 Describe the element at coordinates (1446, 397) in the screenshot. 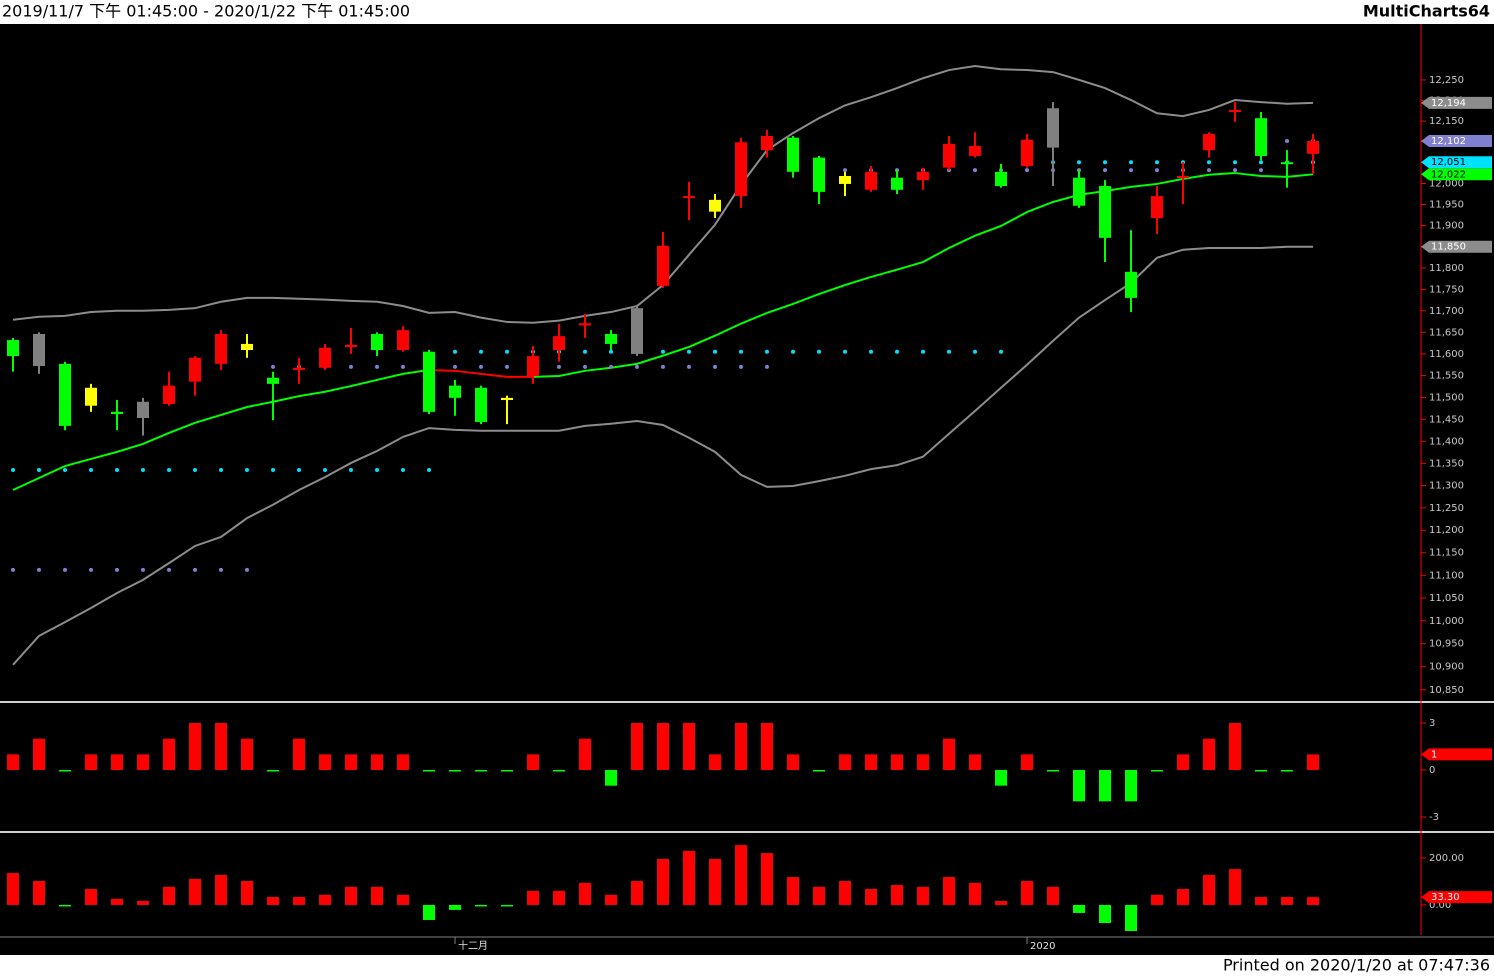

I see `y-tick-label: 11,500` at that location.